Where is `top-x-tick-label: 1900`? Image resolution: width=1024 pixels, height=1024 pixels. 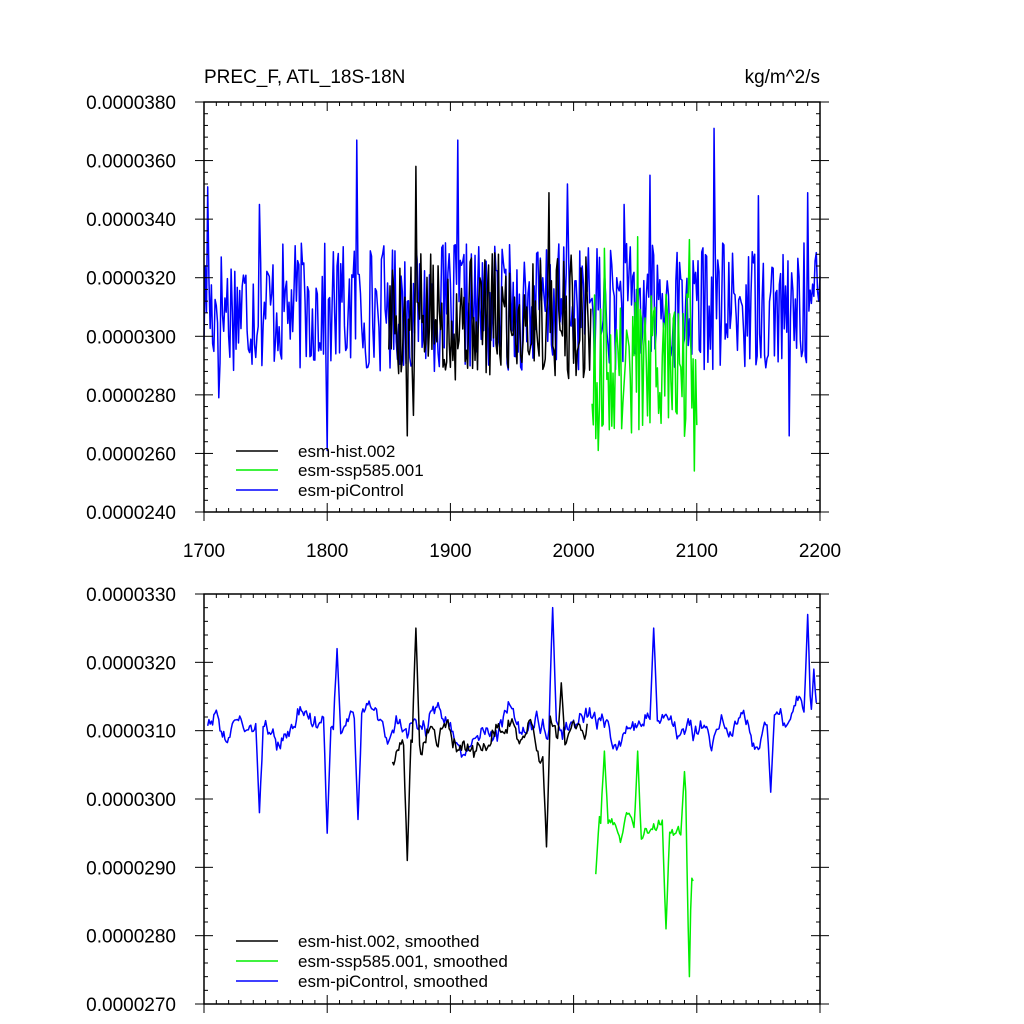 top-x-tick-label: 1900 is located at coordinates (450, 551).